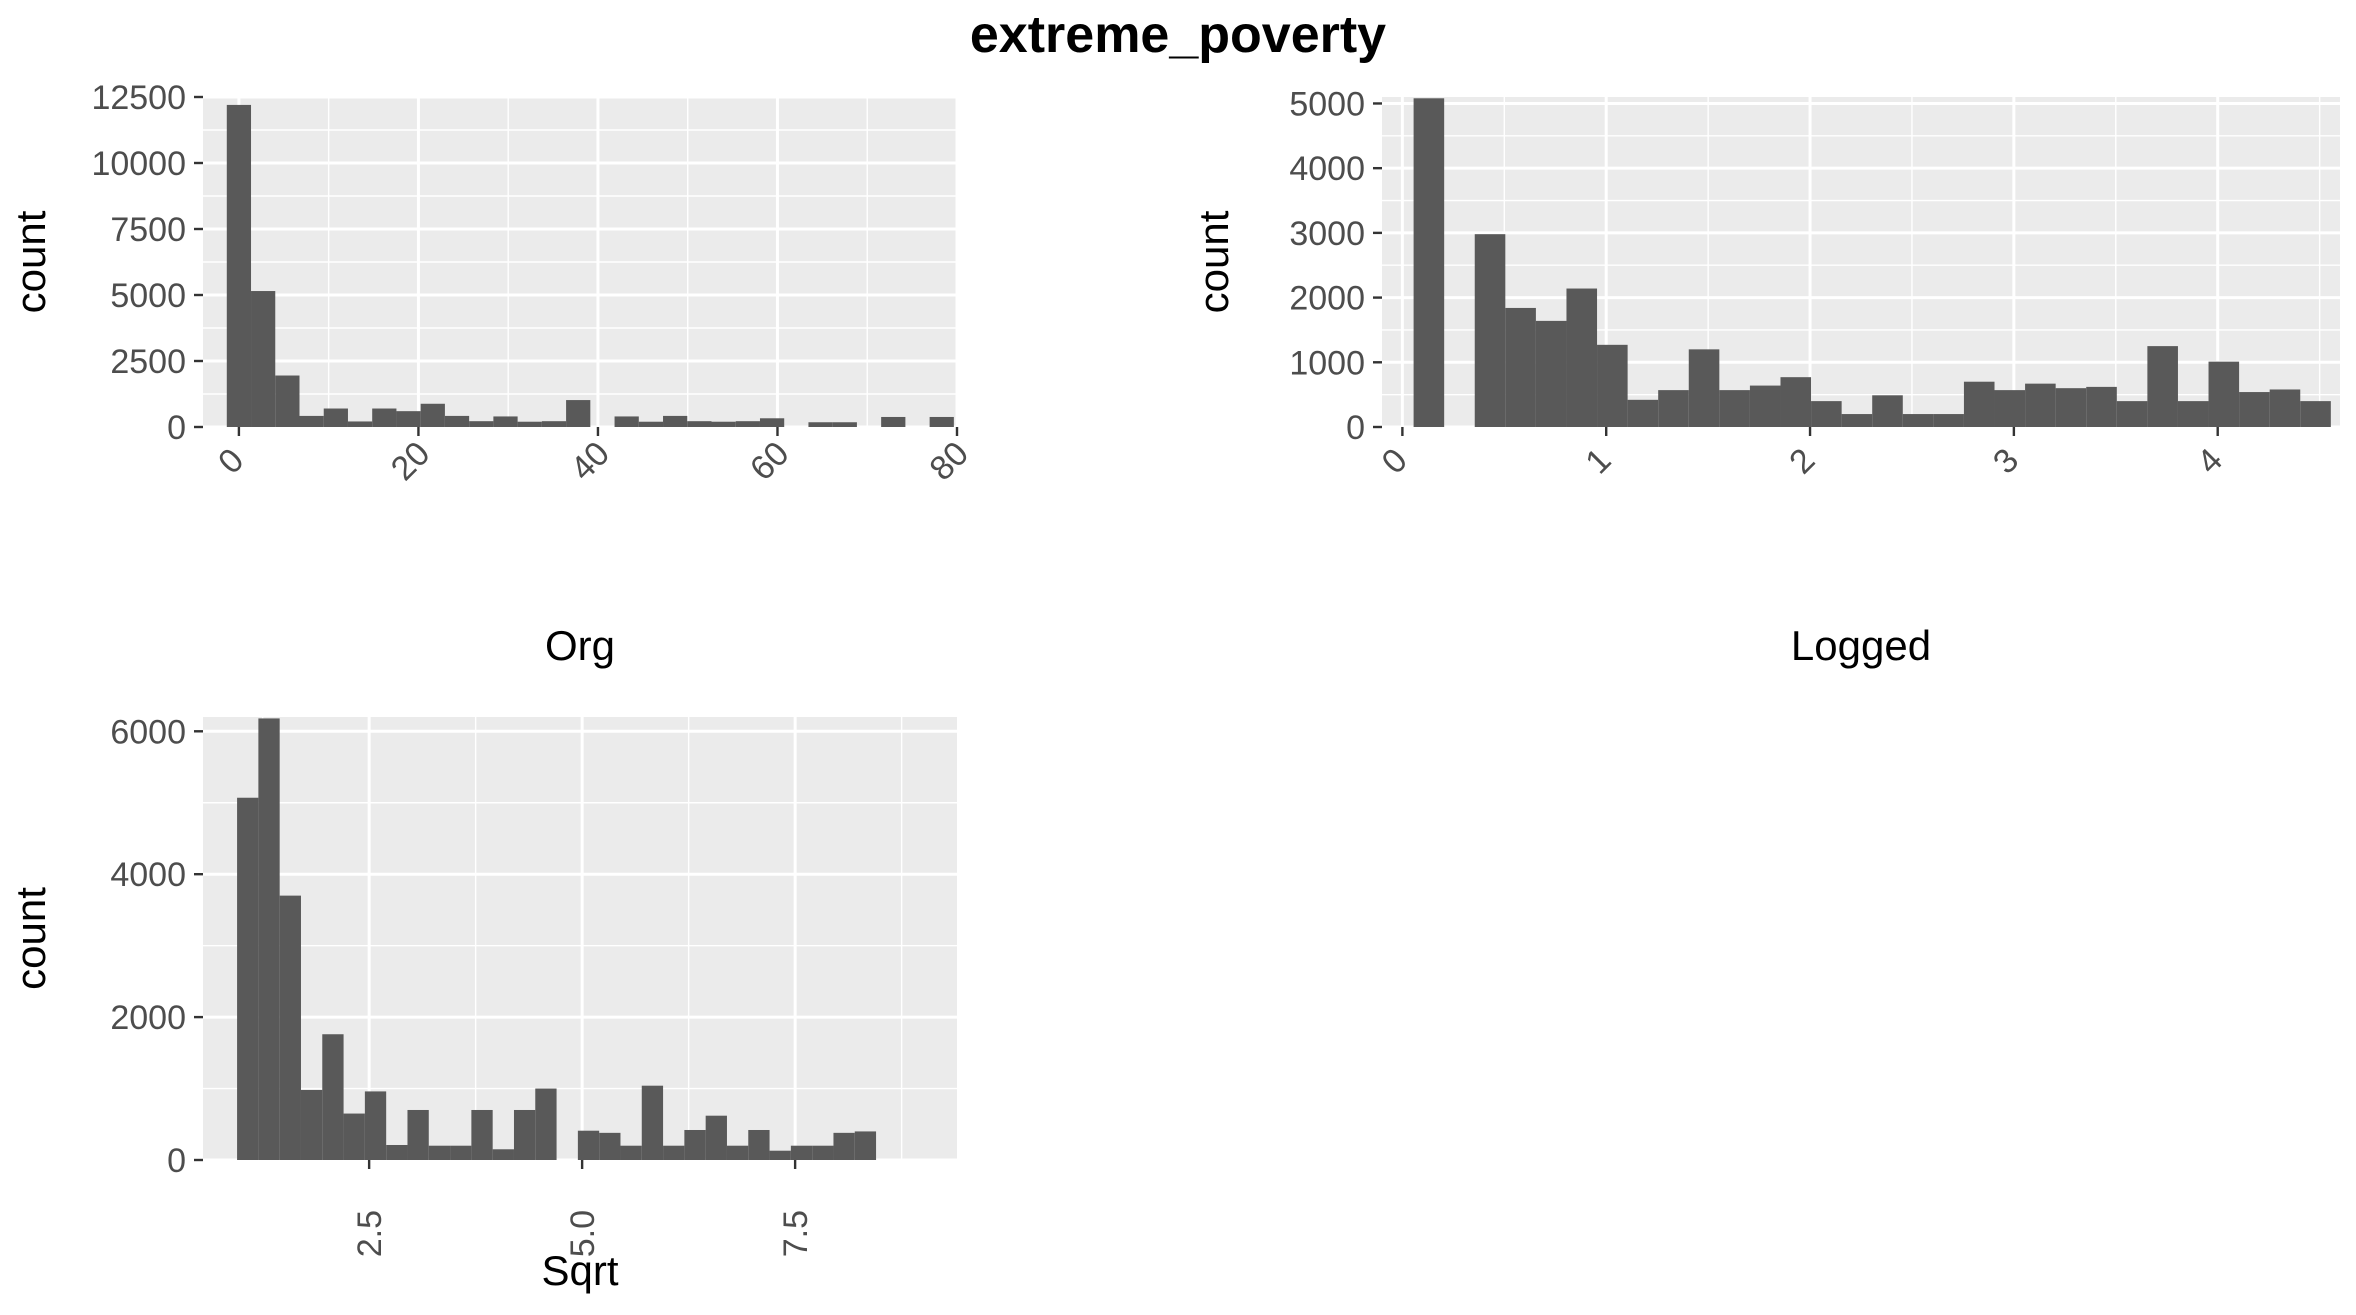 Image resolution: width=2356 pixels, height=1315 pixels. What do you see at coordinates (579, 1270) in the screenshot?
I see `sqrt-x-axis-label: Sqrt` at bounding box center [579, 1270].